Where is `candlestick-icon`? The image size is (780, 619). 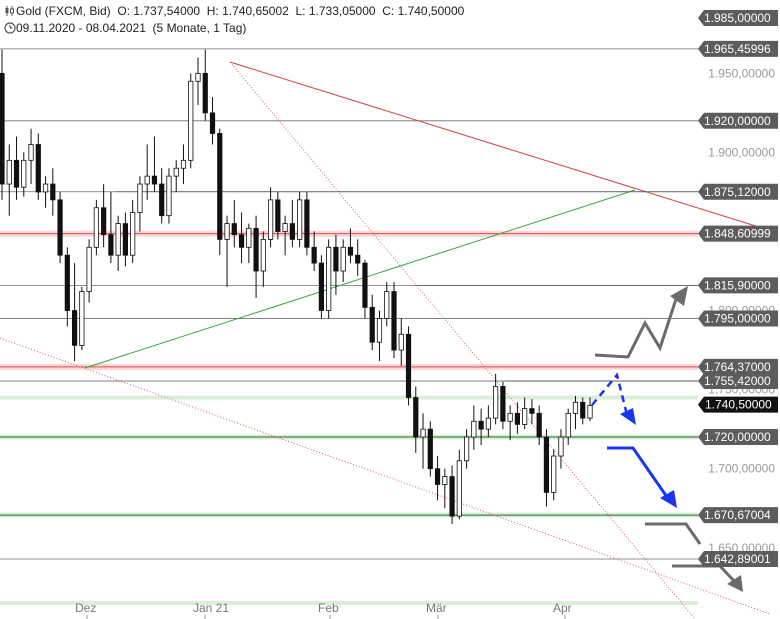 candlestick-icon is located at coordinates (10, 11).